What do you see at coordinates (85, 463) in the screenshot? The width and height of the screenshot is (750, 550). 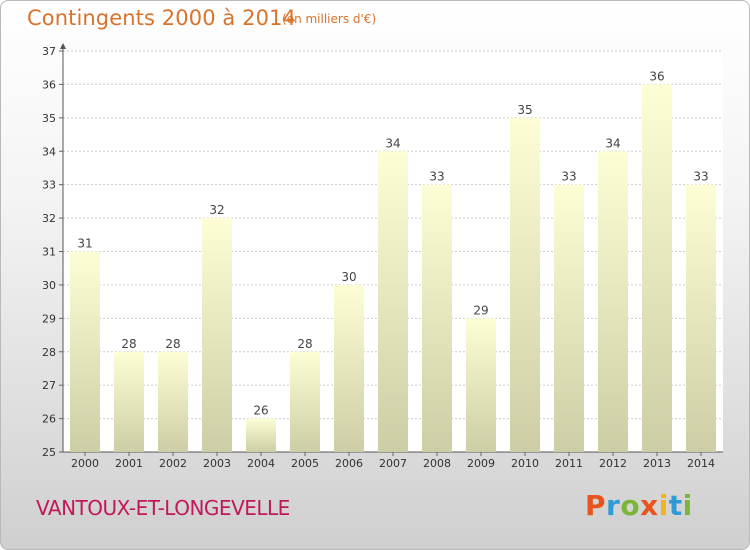 I see `x-tick-label: 2000` at bounding box center [85, 463].